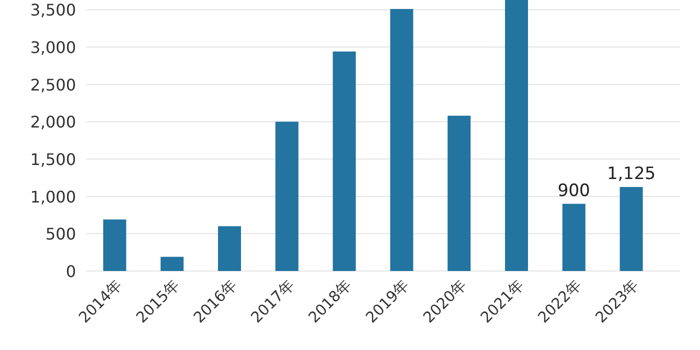 Image resolution: width=700 pixels, height=350 pixels. What do you see at coordinates (53, 160) in the screenshot?
I see `y-tick-label: 1,500` at bounding box center [53, 160].